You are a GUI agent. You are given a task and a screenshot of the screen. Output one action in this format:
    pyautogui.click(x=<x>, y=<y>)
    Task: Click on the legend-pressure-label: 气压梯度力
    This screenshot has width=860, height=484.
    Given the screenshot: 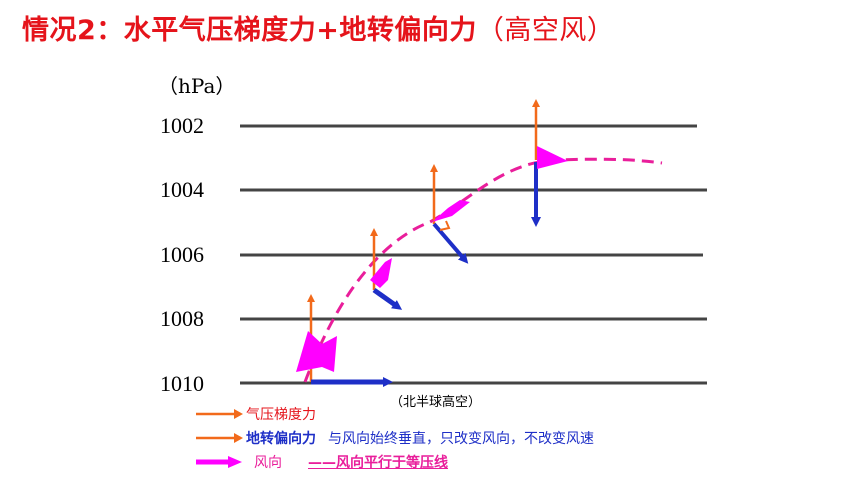 What is the action you would take?
    pyautogui.click(x=281, y=415)
    